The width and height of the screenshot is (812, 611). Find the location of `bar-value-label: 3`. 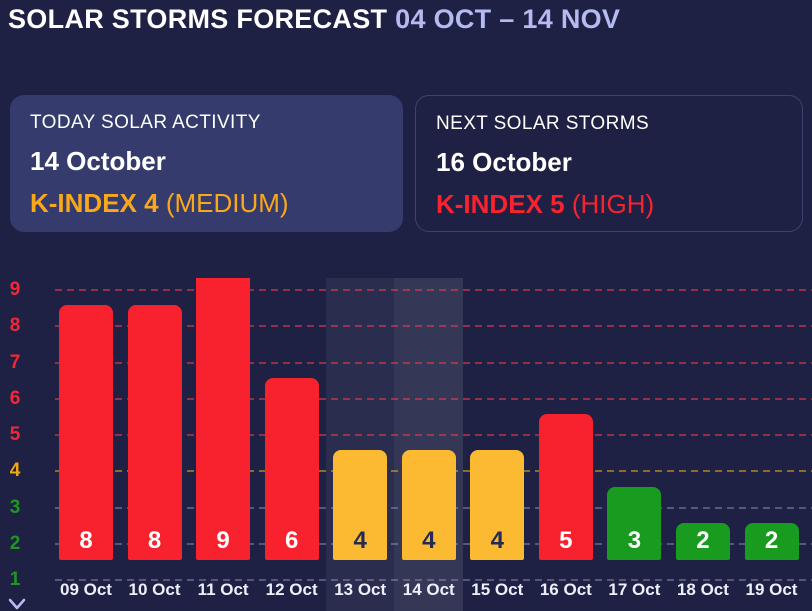

bar-value-label: 3 is located at coordinates (634, 540).